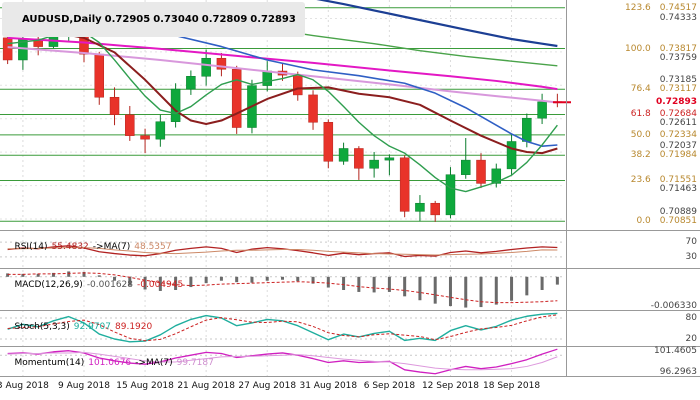  Describe the element at coordinates (195, 363) in the screenshot. I see `momentum-ma-value: 99.7187` at that location.